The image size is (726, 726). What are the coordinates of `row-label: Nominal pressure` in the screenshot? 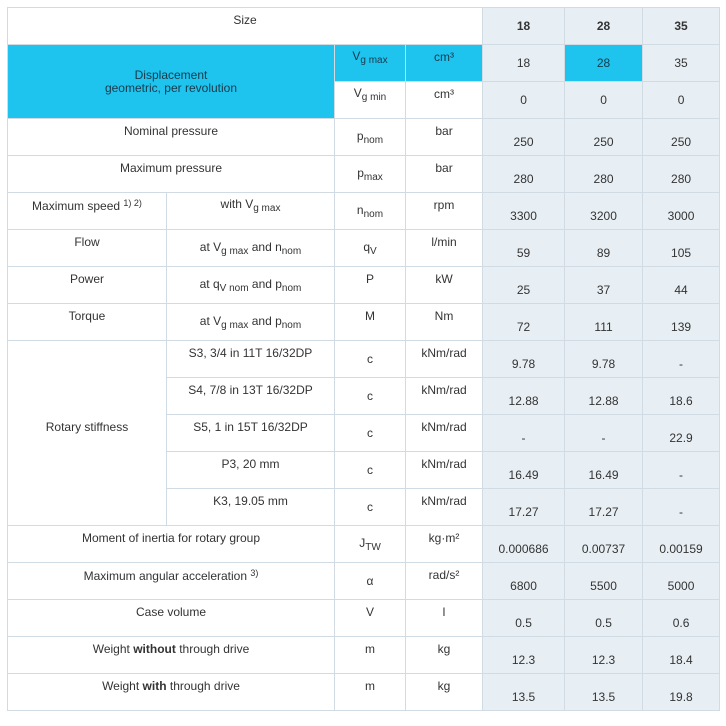 It's located at (171, 137).